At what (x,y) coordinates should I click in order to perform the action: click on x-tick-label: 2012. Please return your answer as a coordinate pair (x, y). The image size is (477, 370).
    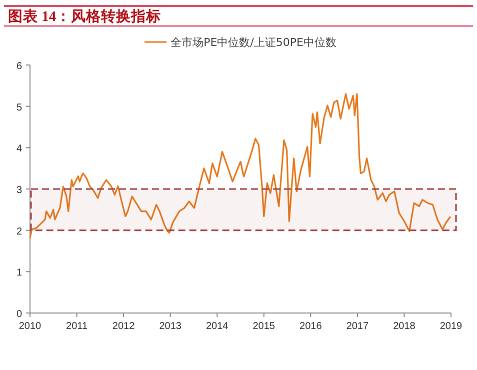
    Looking at the image, I should click on (124, 326).